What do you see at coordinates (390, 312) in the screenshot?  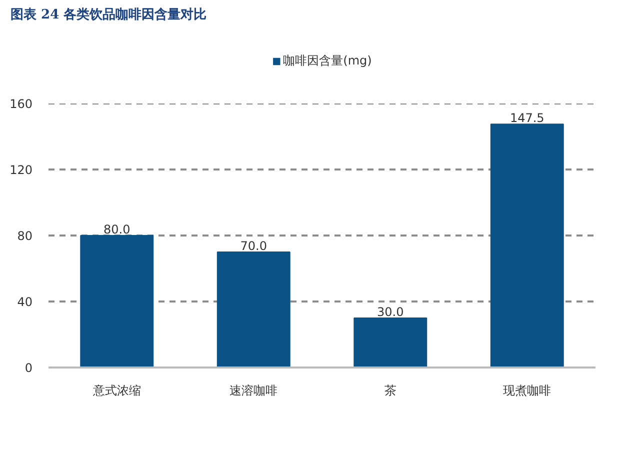 I see `data-label: 30.0` at bounding box center [390, 312].